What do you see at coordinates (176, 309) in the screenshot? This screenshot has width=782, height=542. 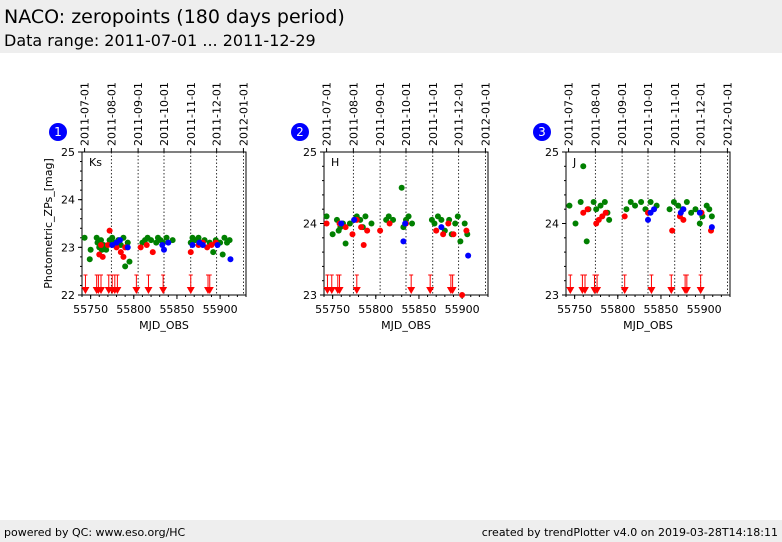 I see `x-tick-label: 55850` at bounding box center [176, 309].